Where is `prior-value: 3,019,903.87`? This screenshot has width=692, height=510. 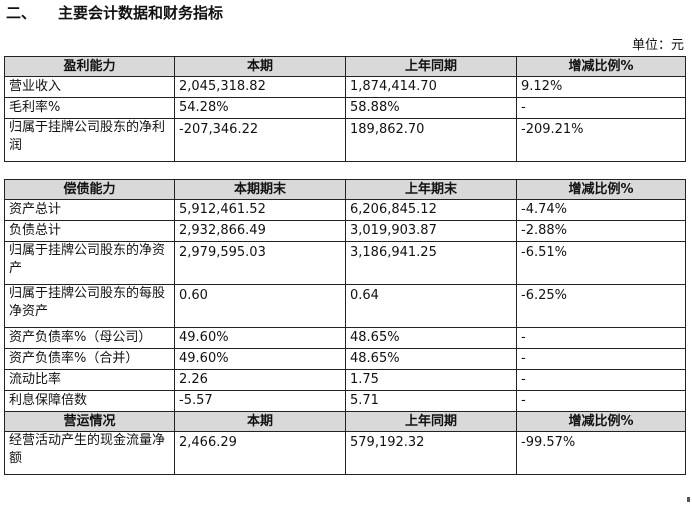
prior-value: 3,019,903.87 is located at coordinates (431, 231).